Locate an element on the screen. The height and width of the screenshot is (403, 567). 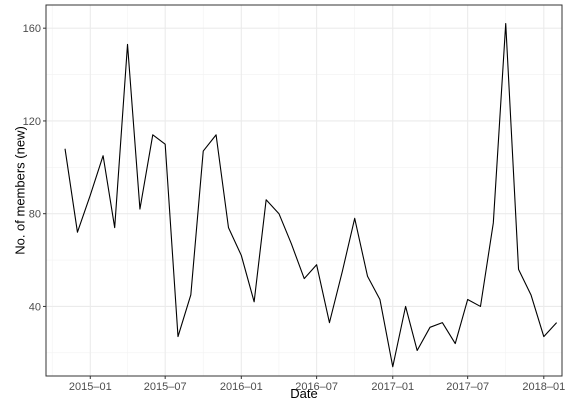
y-tick-label: 40 is located at coordinates (35, 307).